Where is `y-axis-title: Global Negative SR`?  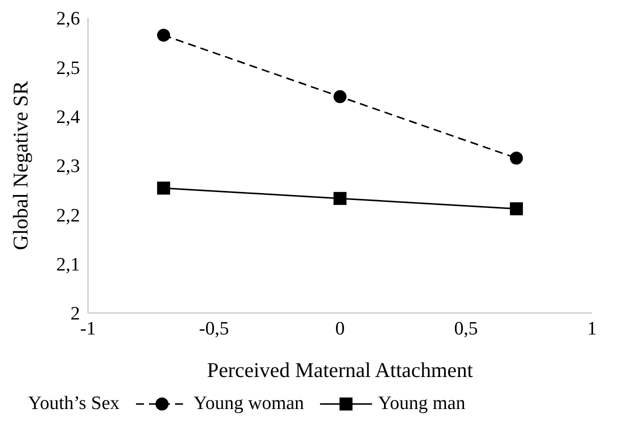 y-axis-title: Global Negative SR is located at coordinates (20, 165).